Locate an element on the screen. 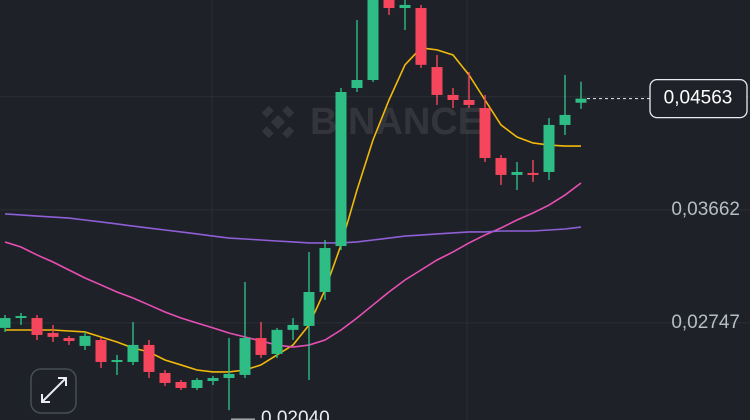  expand-icon is located at coordinates (54, 390).